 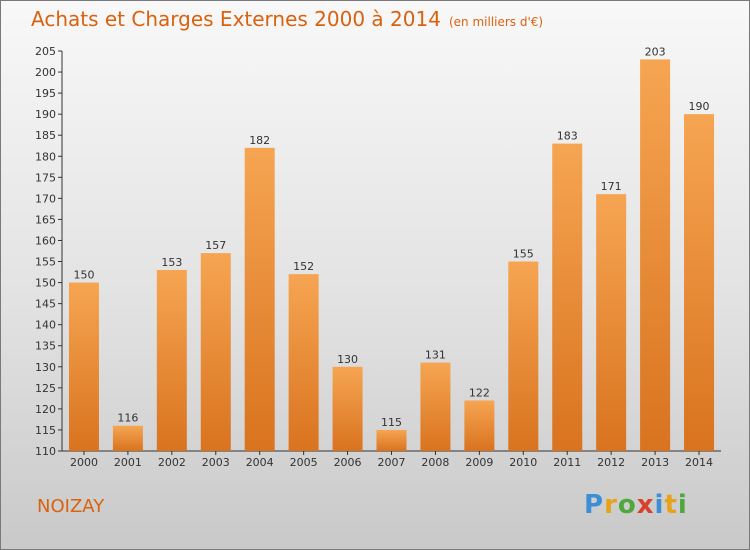 I want to click on bar-2009, so click(x=479, y=425).